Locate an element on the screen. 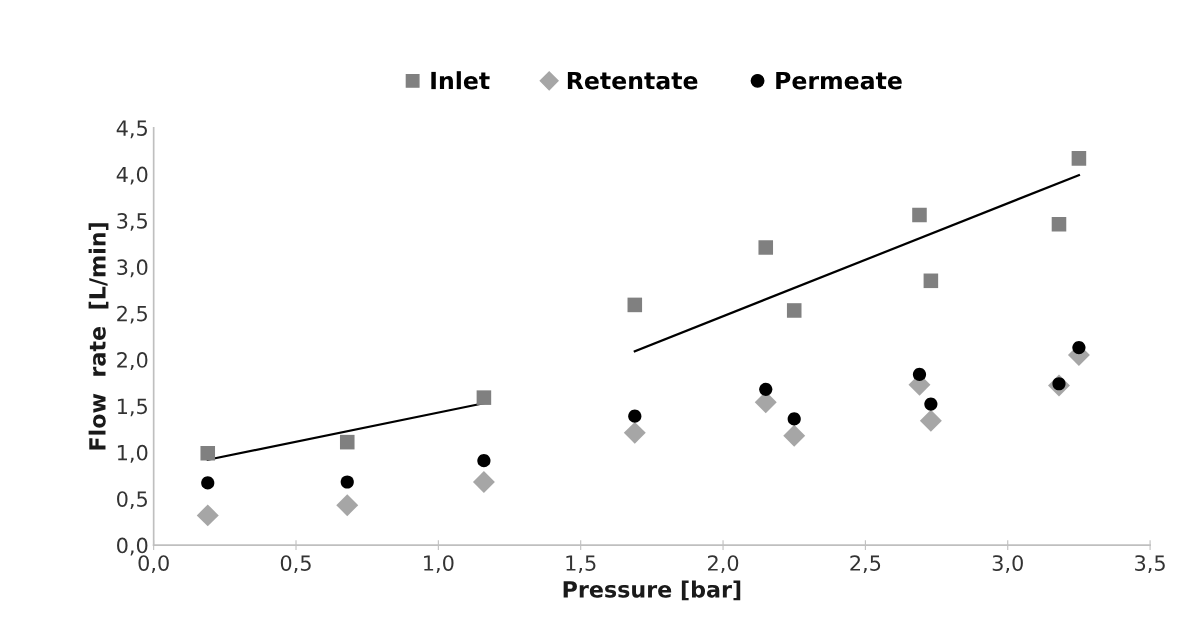 This screenshot has width=1182, height=639. x-tick-label: 1,5 is located at coordinates (581, 564).